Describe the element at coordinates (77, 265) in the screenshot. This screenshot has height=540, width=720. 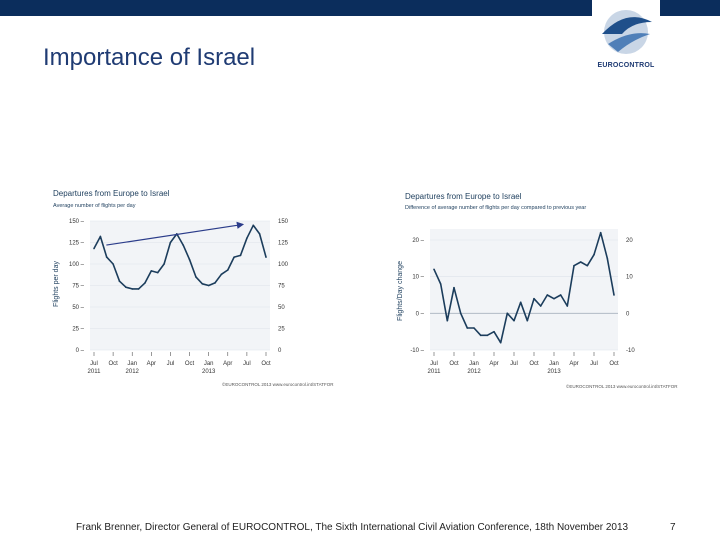
I see `y-tick-label: 100 –` at that location.